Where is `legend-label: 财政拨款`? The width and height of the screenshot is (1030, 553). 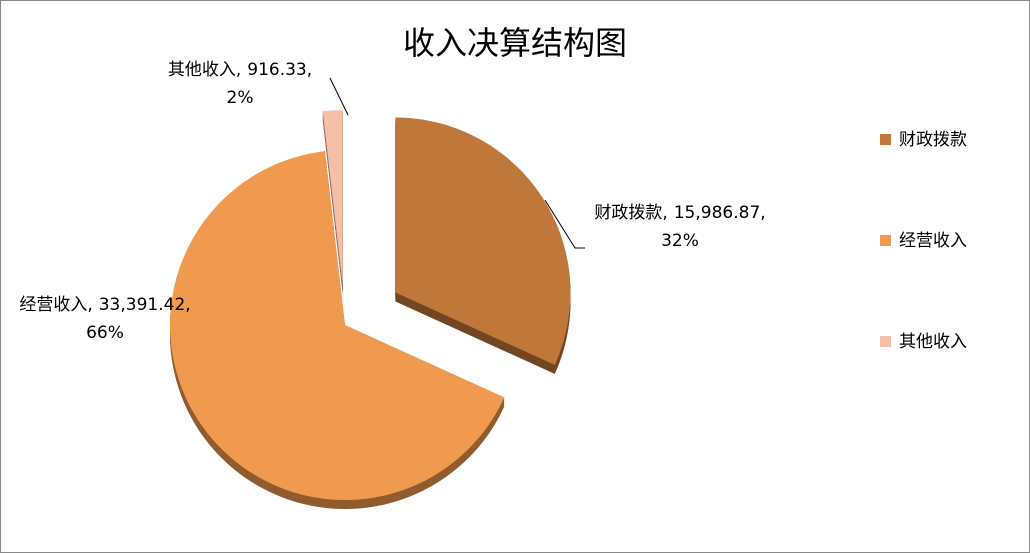
legend-label: 财政拨款 is located at coordinates (933, 140).